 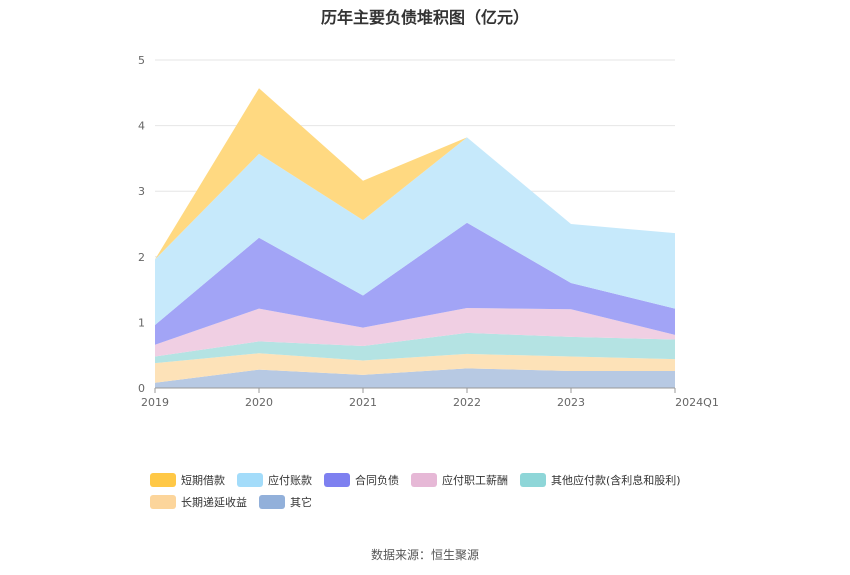 I want to click on legend-label: 短期借款, so click(x=203, y=480).